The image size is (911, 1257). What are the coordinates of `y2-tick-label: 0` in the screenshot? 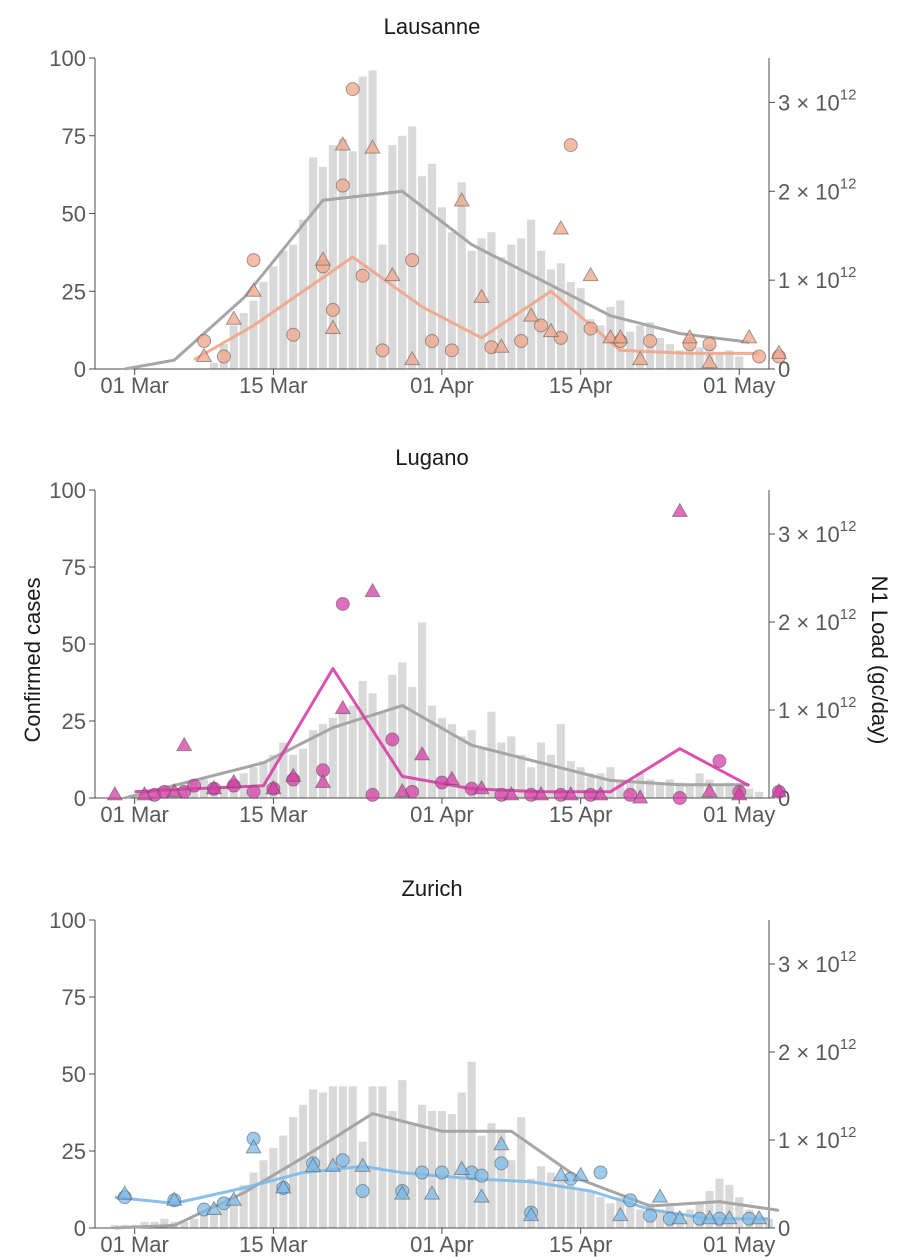 It's located at (784, 1228).